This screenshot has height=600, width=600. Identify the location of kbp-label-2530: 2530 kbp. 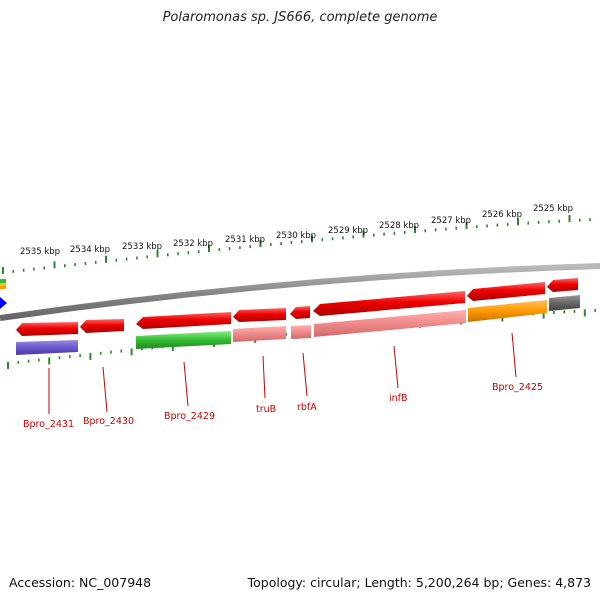
(296, 236).